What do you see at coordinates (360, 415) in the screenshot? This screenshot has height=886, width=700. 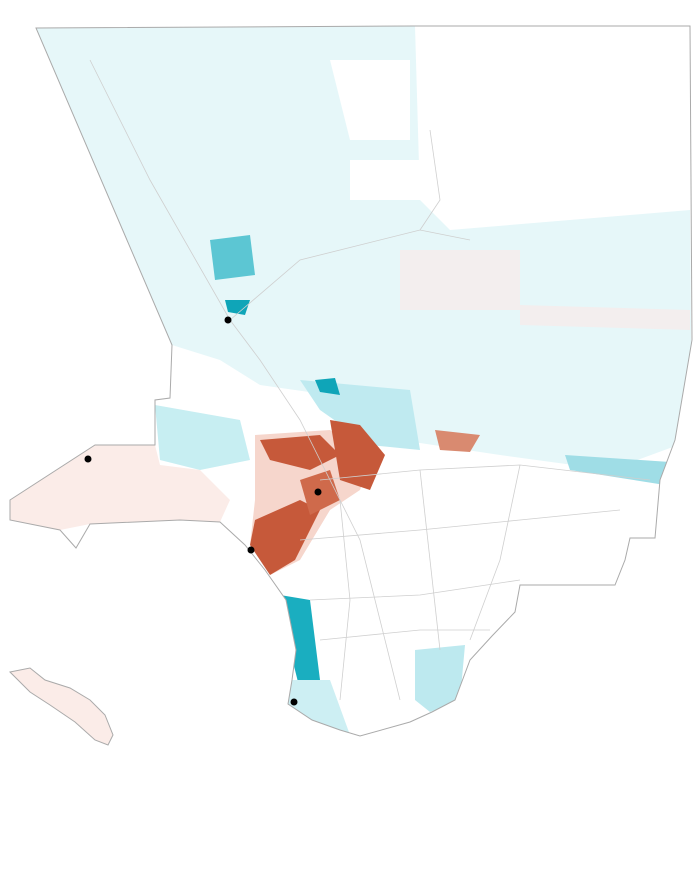 I see `foothill-area` at bounding box center [360, 415].